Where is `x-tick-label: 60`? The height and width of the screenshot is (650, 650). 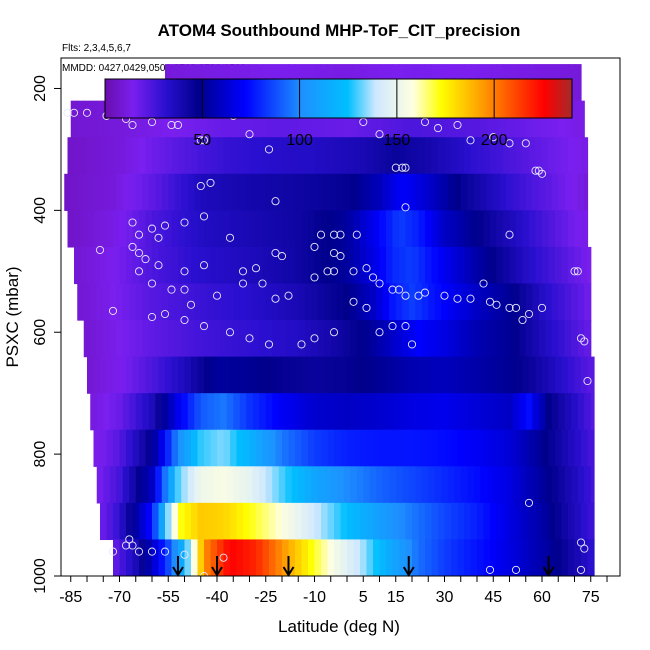 x-tick-label: 60 is located at coordinates (542, 597).